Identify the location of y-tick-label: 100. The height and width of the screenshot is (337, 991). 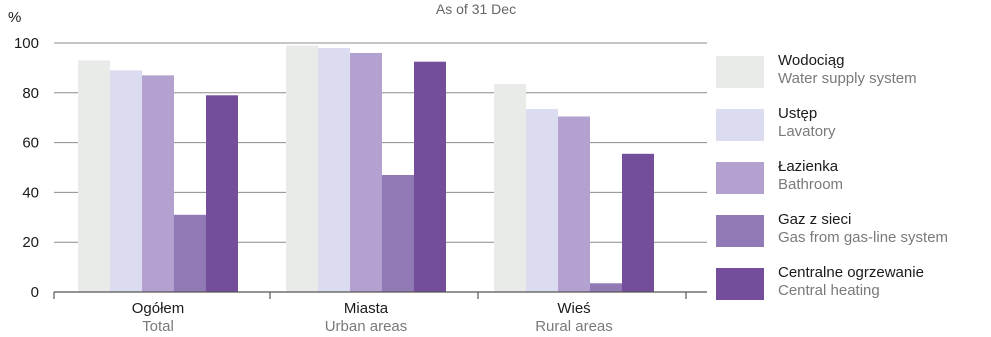
(26, 43).